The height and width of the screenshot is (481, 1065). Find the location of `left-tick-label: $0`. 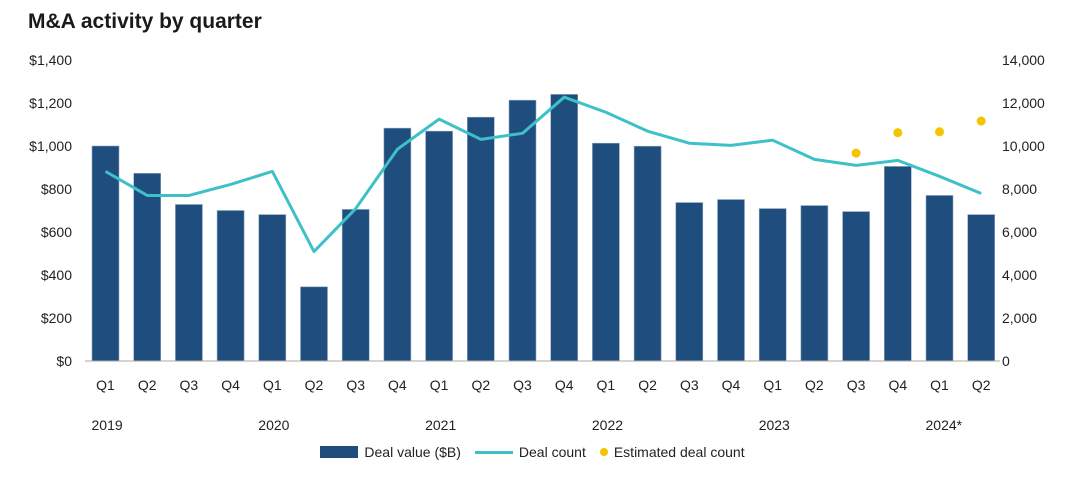

left-tick-label: $0 is located at coordinates (64, 361).